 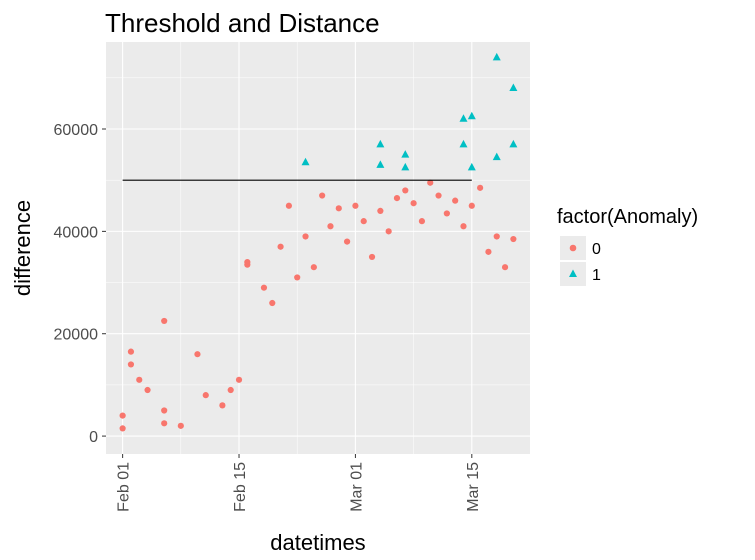 What do you see at coordinates (409, 111) in the screenshot?
I see `anomaly-points` at bounding box center [409, 111].